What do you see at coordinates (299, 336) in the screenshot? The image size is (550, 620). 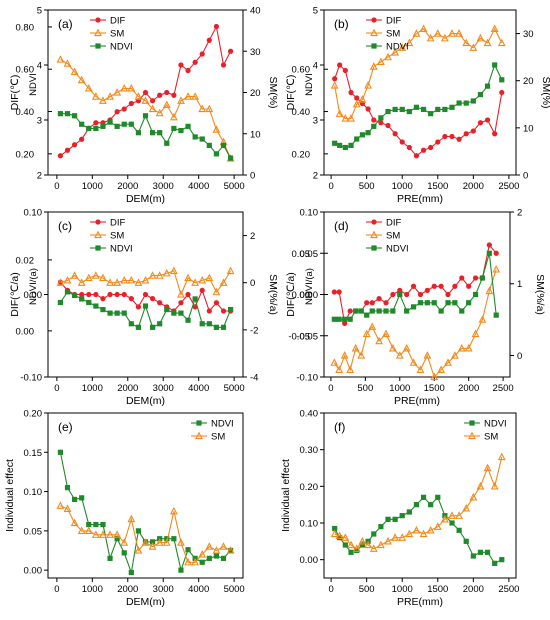 I see `inner-tick-label: -0.05` at bounding box center [299, 336].